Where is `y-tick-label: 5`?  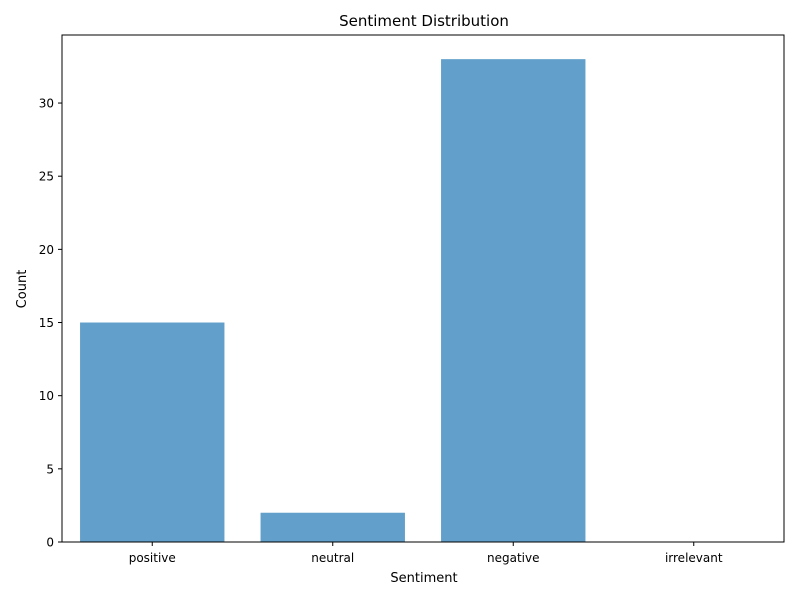 y-tick-label: 5 is located at coordinates (50, 469).